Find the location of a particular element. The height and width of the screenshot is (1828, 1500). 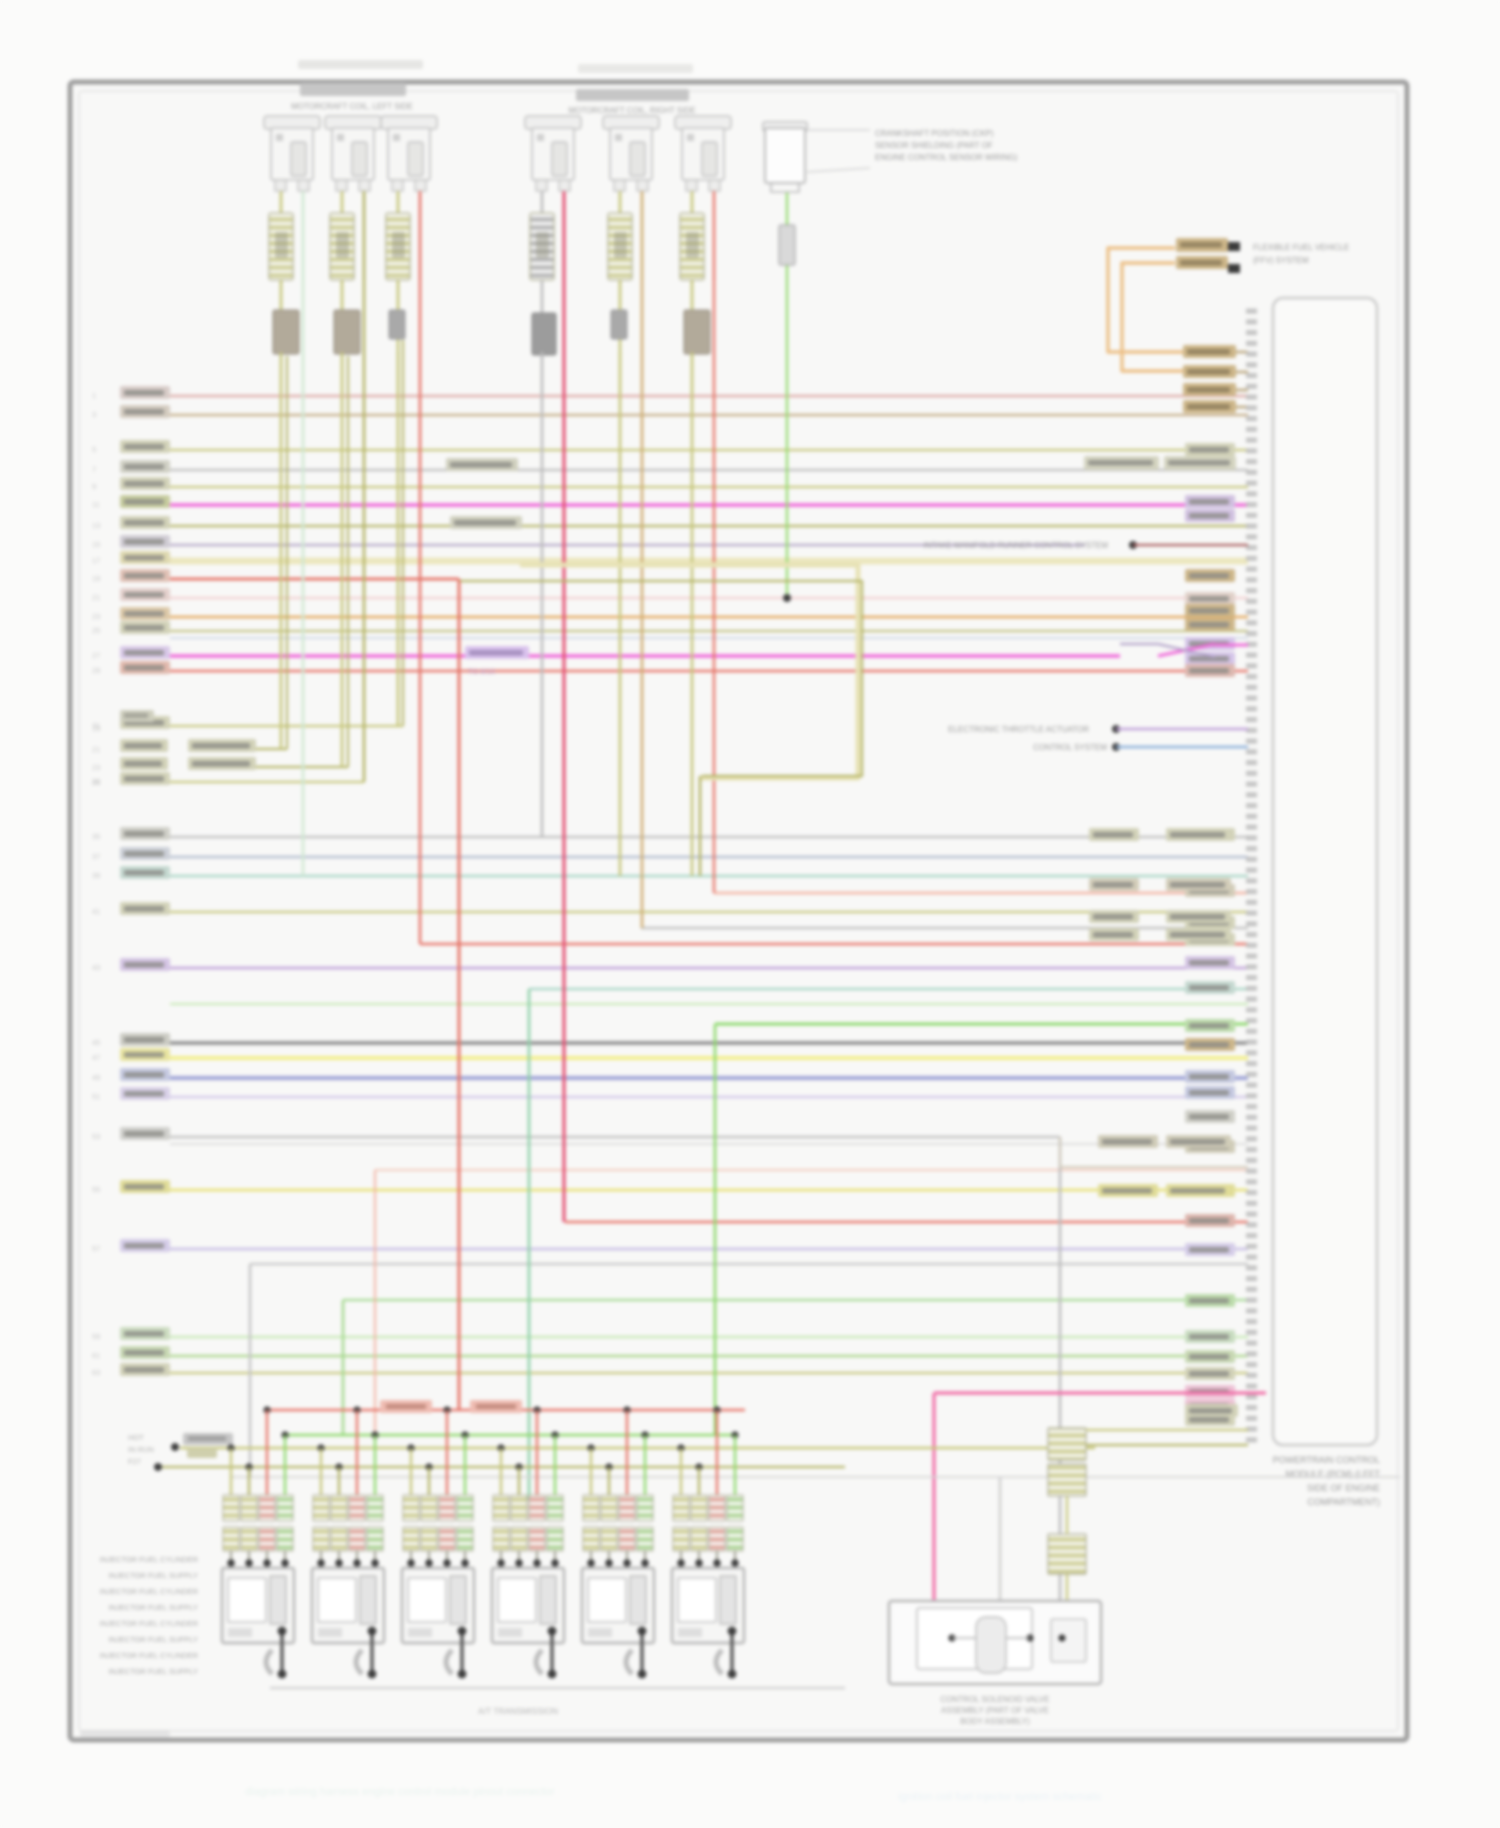

svg-text: F27 is located at coordinates (134, 1461).